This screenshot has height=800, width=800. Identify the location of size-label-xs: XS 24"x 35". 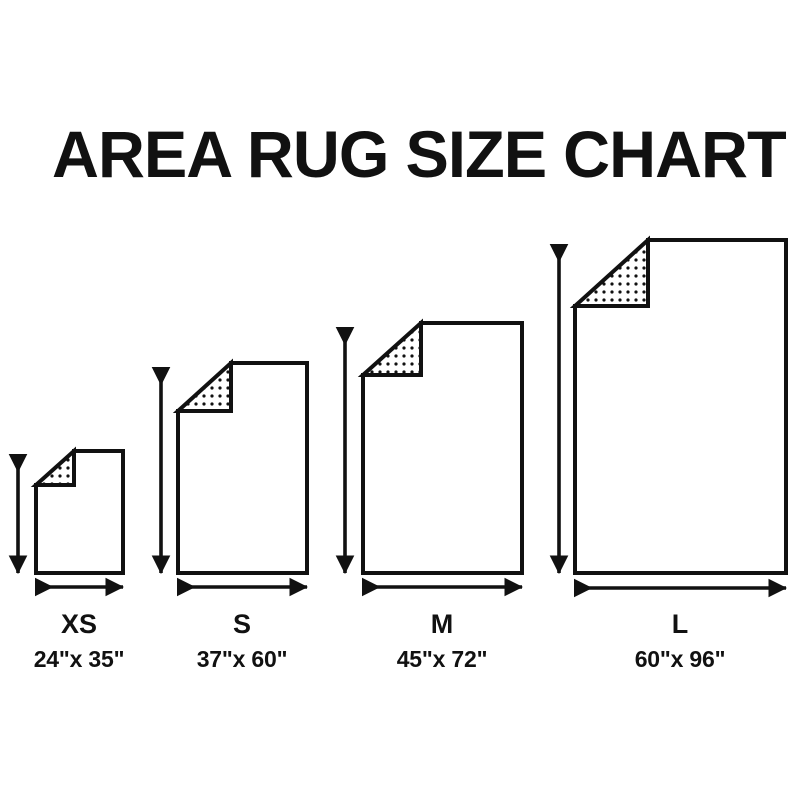
(94, 641).